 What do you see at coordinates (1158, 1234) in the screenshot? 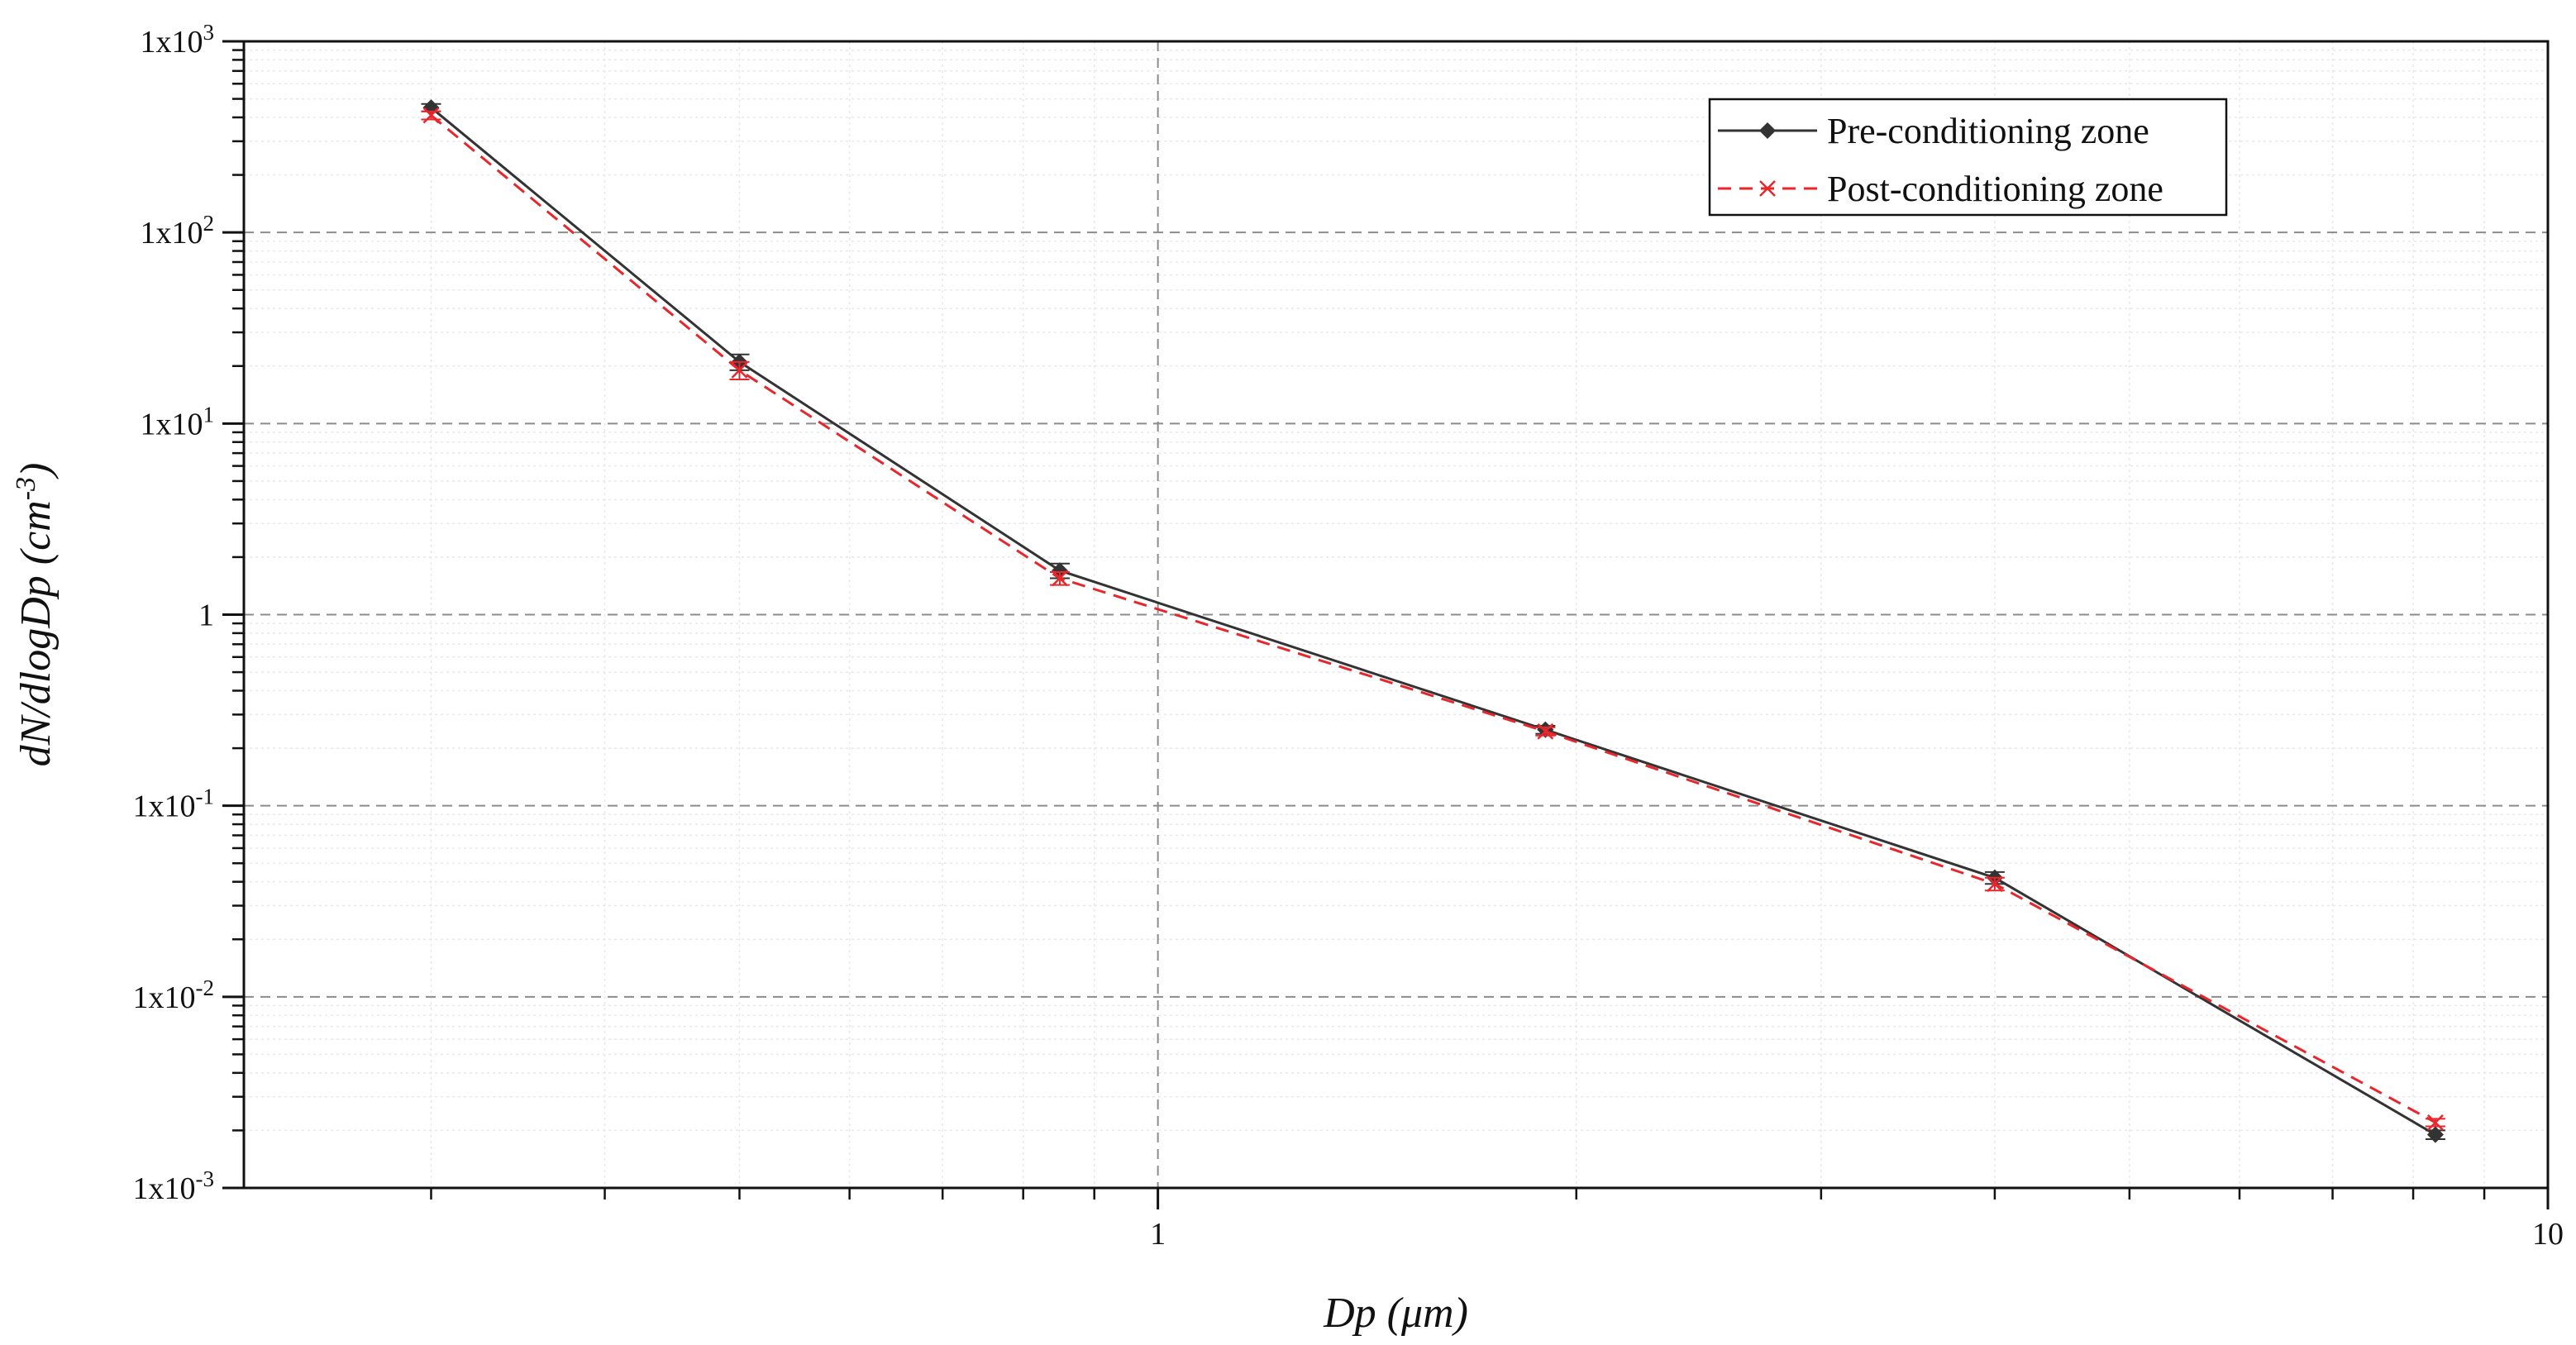
I see `x-tick-label: 1` at bounding box center [1158, 1234].